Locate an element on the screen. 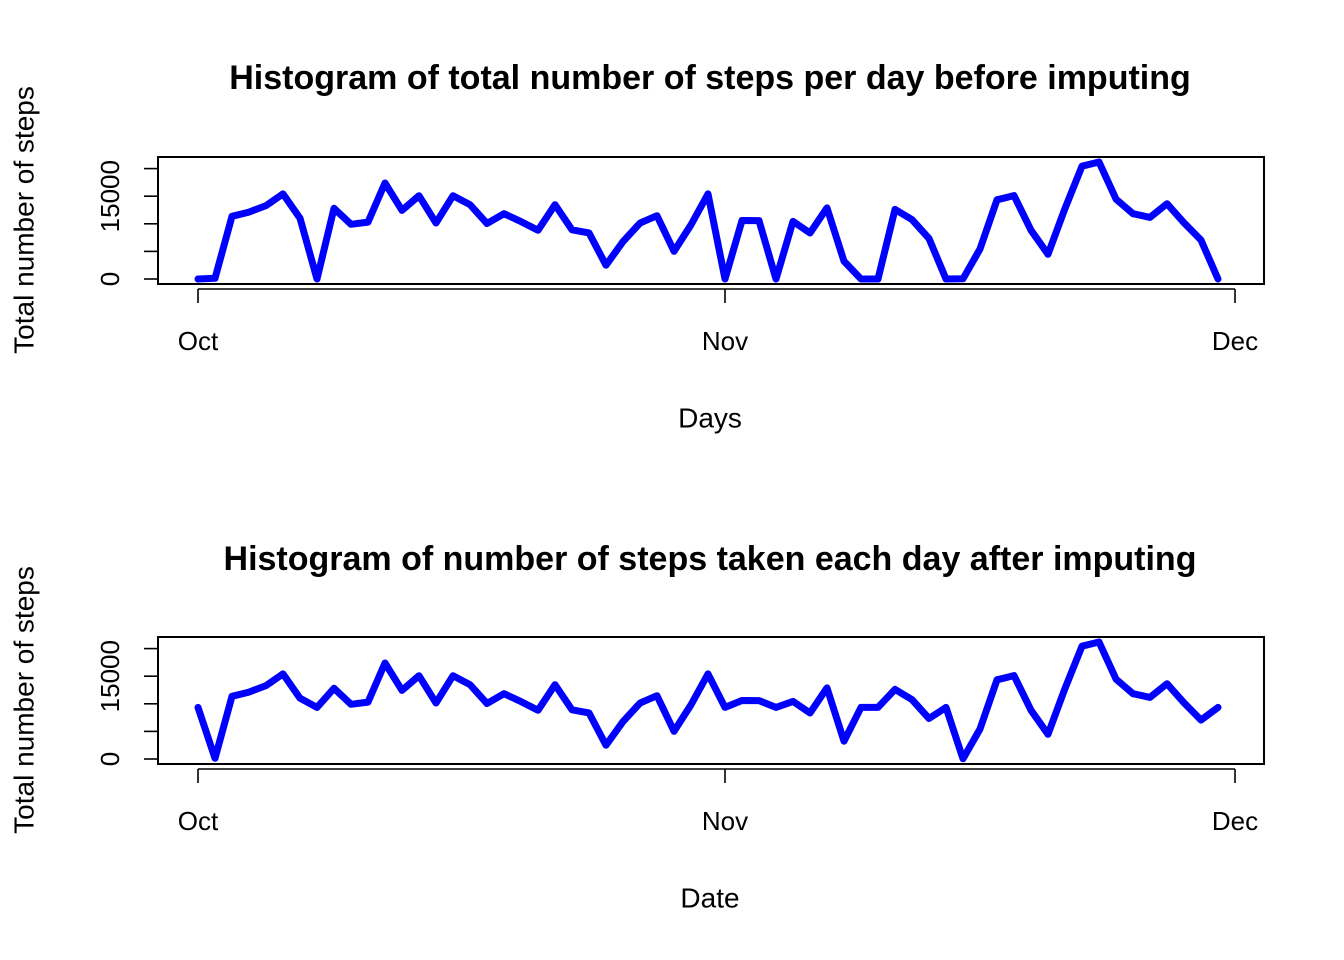  y-axis-title-1: Total number of steps is located at coordinates (23, 220).